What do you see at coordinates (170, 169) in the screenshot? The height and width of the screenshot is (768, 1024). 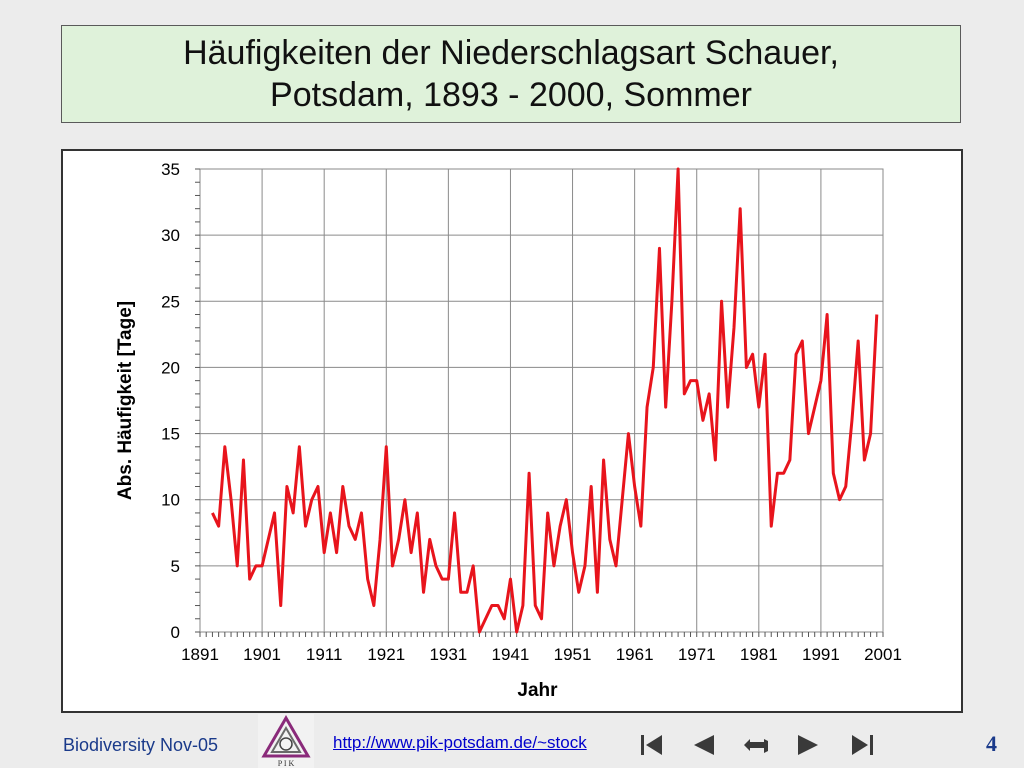 I see `y-tick-label: 35` at bounding box center [170, 169].